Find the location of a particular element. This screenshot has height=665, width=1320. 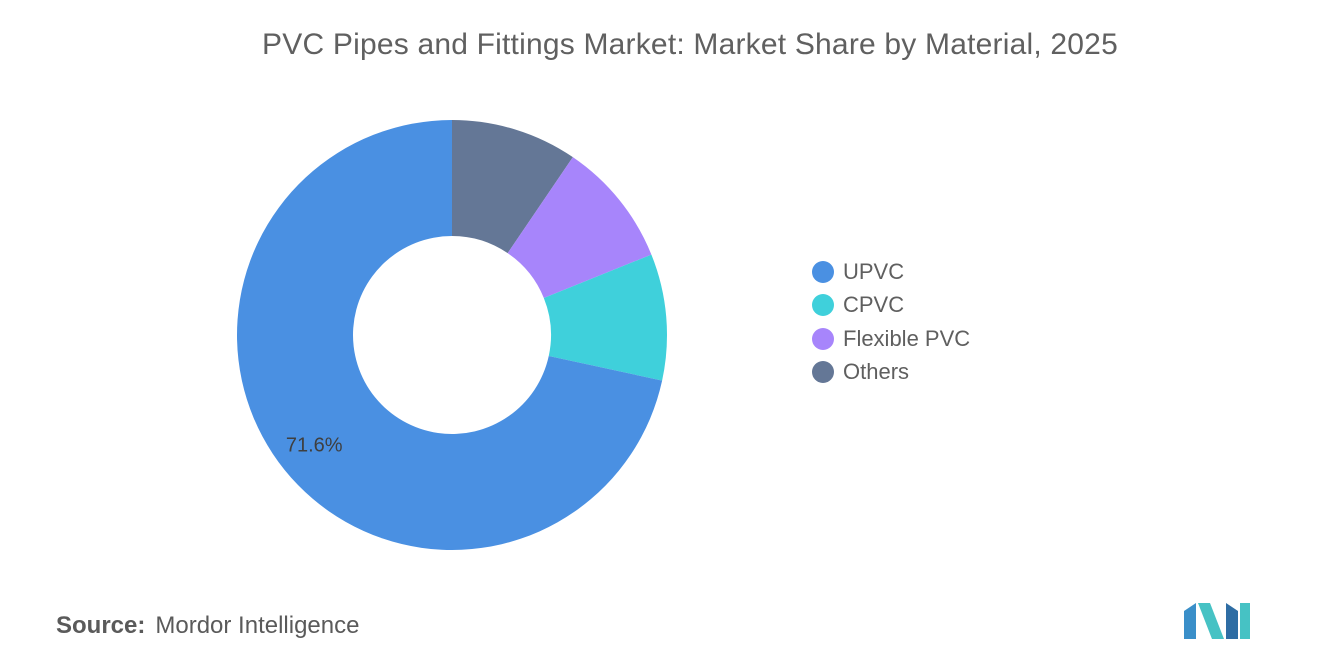

legend-item-upvc: UPVC is located at coordinates (891, 272).